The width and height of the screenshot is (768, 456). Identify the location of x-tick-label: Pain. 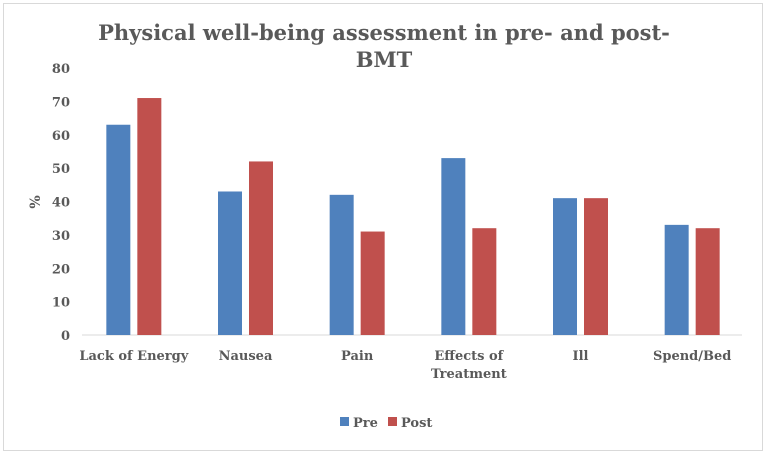
(357, 356).